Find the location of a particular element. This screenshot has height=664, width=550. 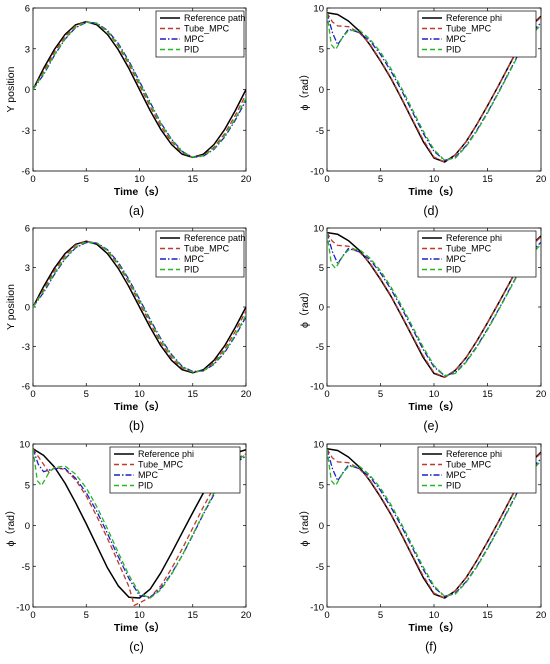

panel-label: (b) is located at coordinates (136, 426).